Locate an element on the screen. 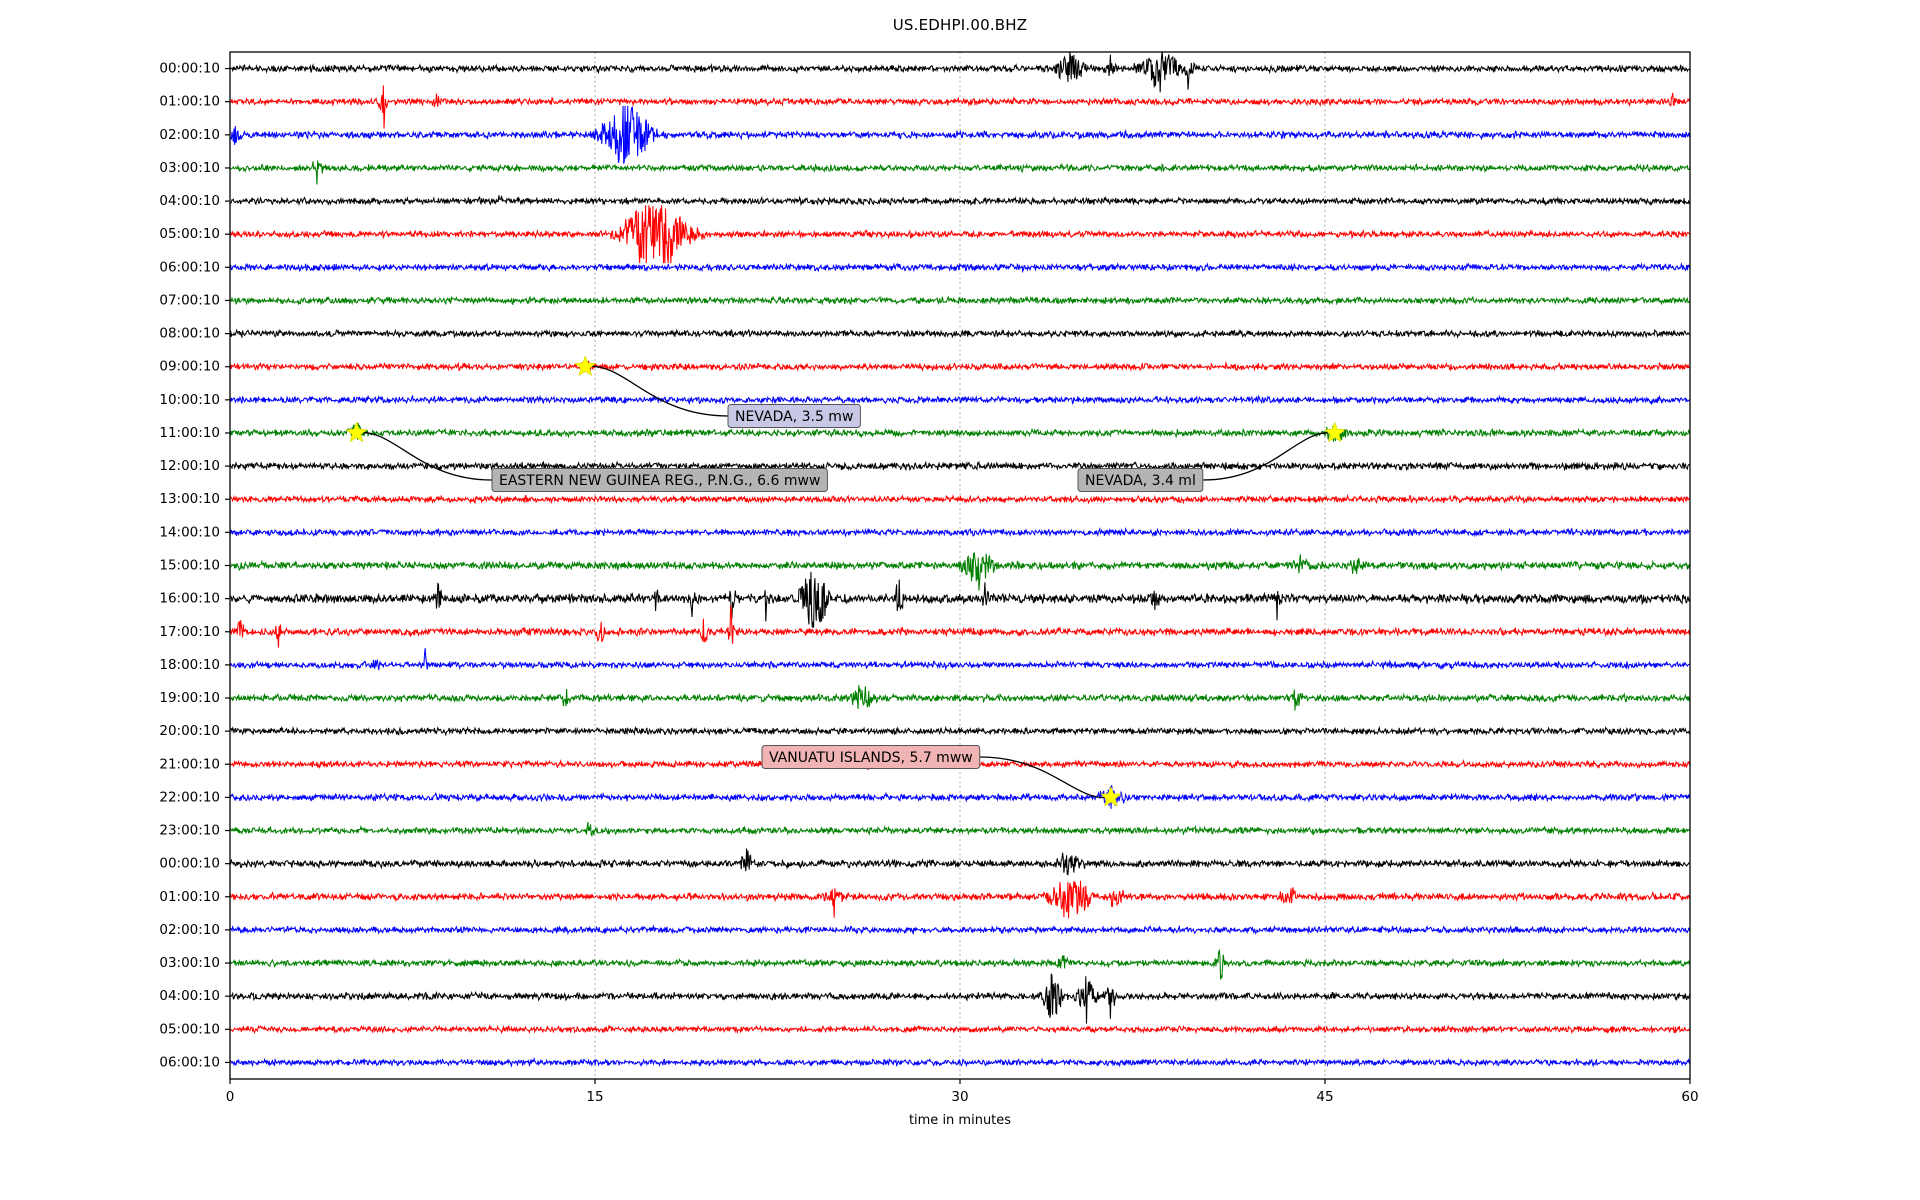 This screenshot has height=1200, width=1920. x-tick-label: 0 is located at coordinates (230, 1097).